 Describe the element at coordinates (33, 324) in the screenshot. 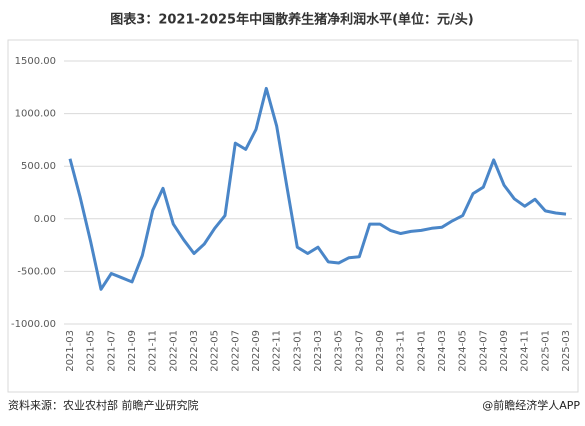

I see `y-tick-label: -1000.00` at that location.